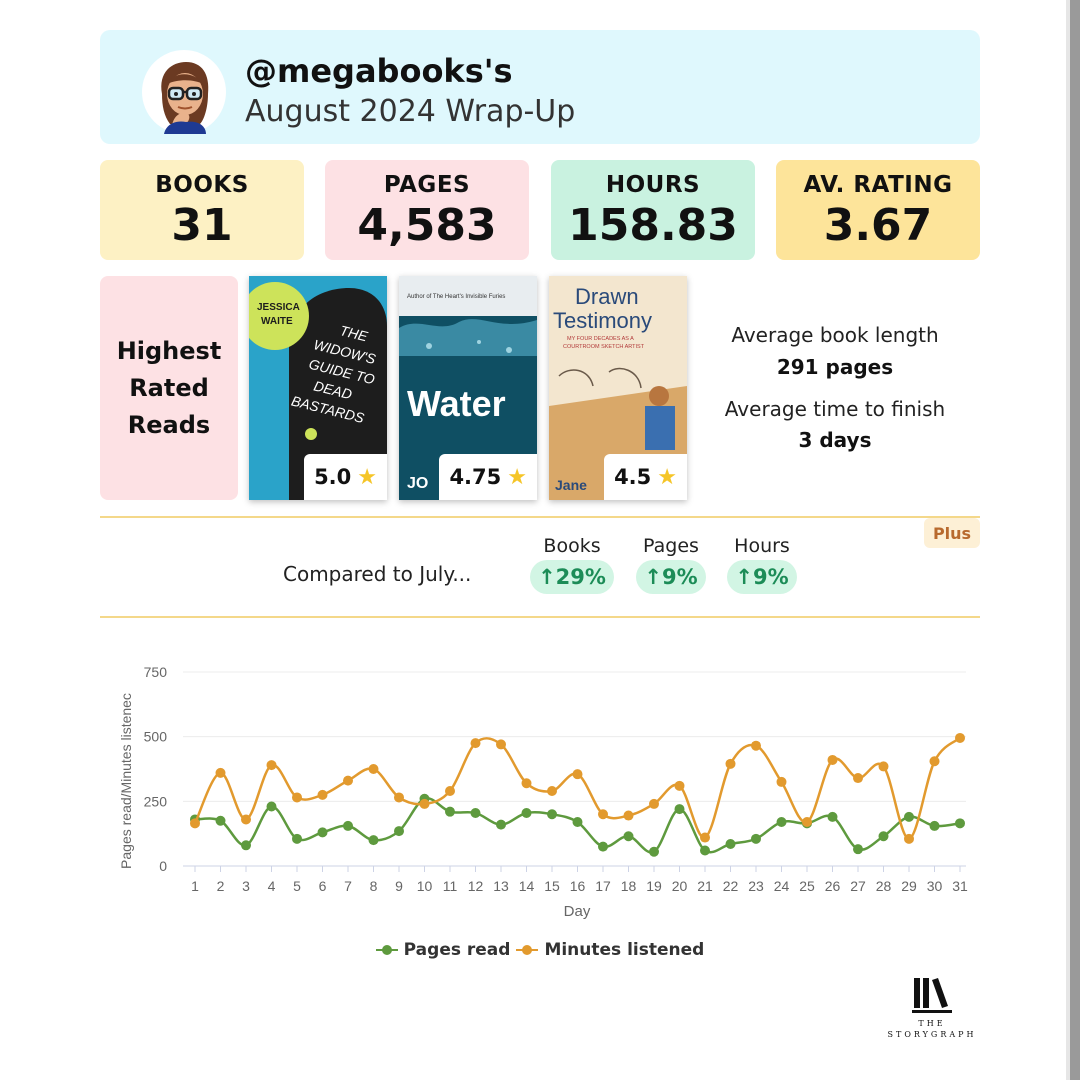 Image resolution: width=1080 pixels, height=1080 pixels. I want to click on average-length-value: 291 pages, so click(835, 367).